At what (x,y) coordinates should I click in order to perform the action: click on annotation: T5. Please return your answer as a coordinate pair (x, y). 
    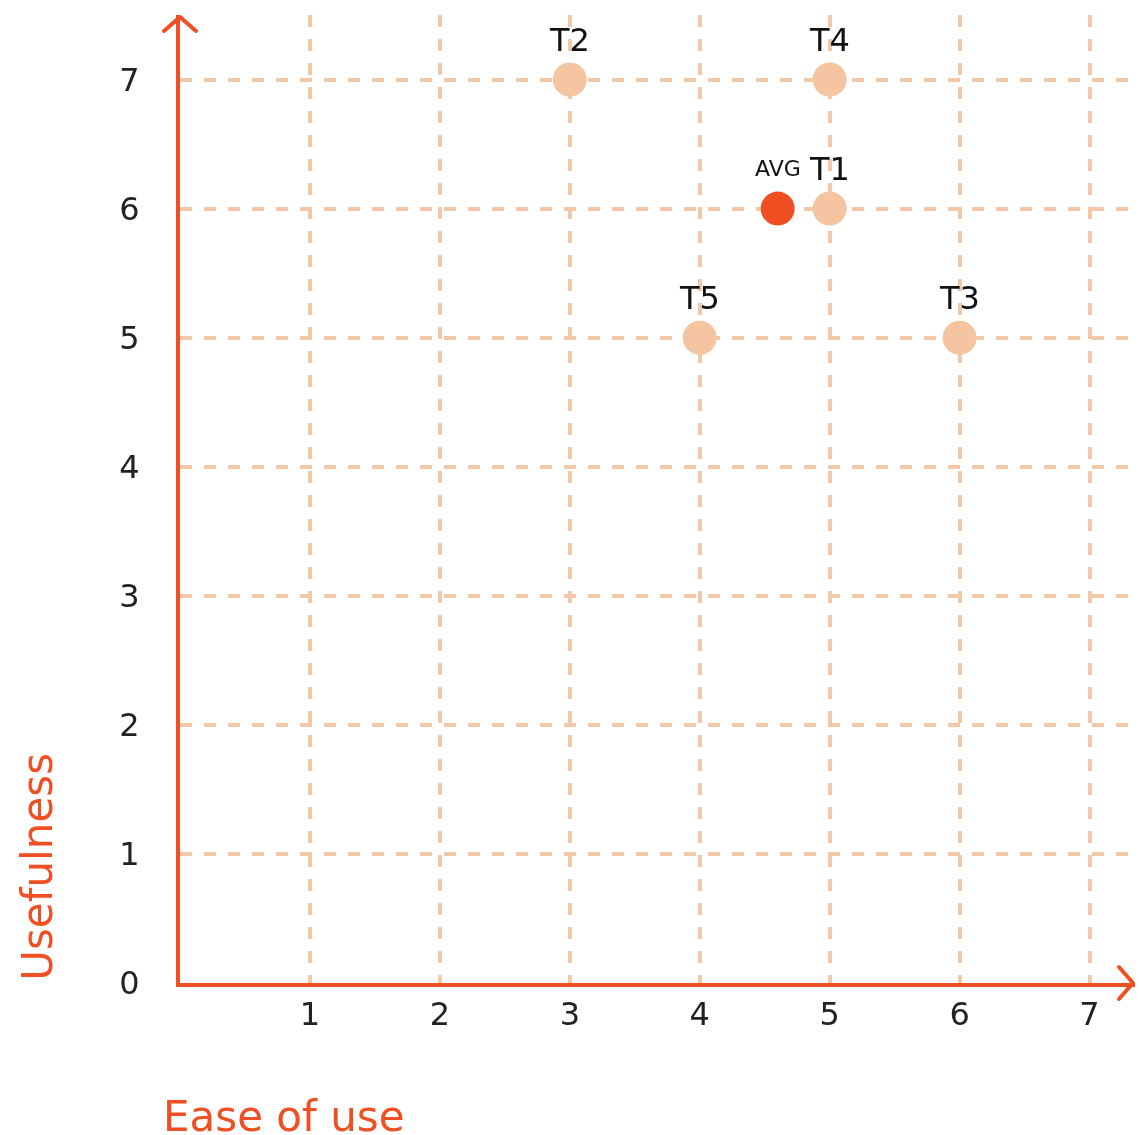
    Looking at the image, I should click on (699, 298).